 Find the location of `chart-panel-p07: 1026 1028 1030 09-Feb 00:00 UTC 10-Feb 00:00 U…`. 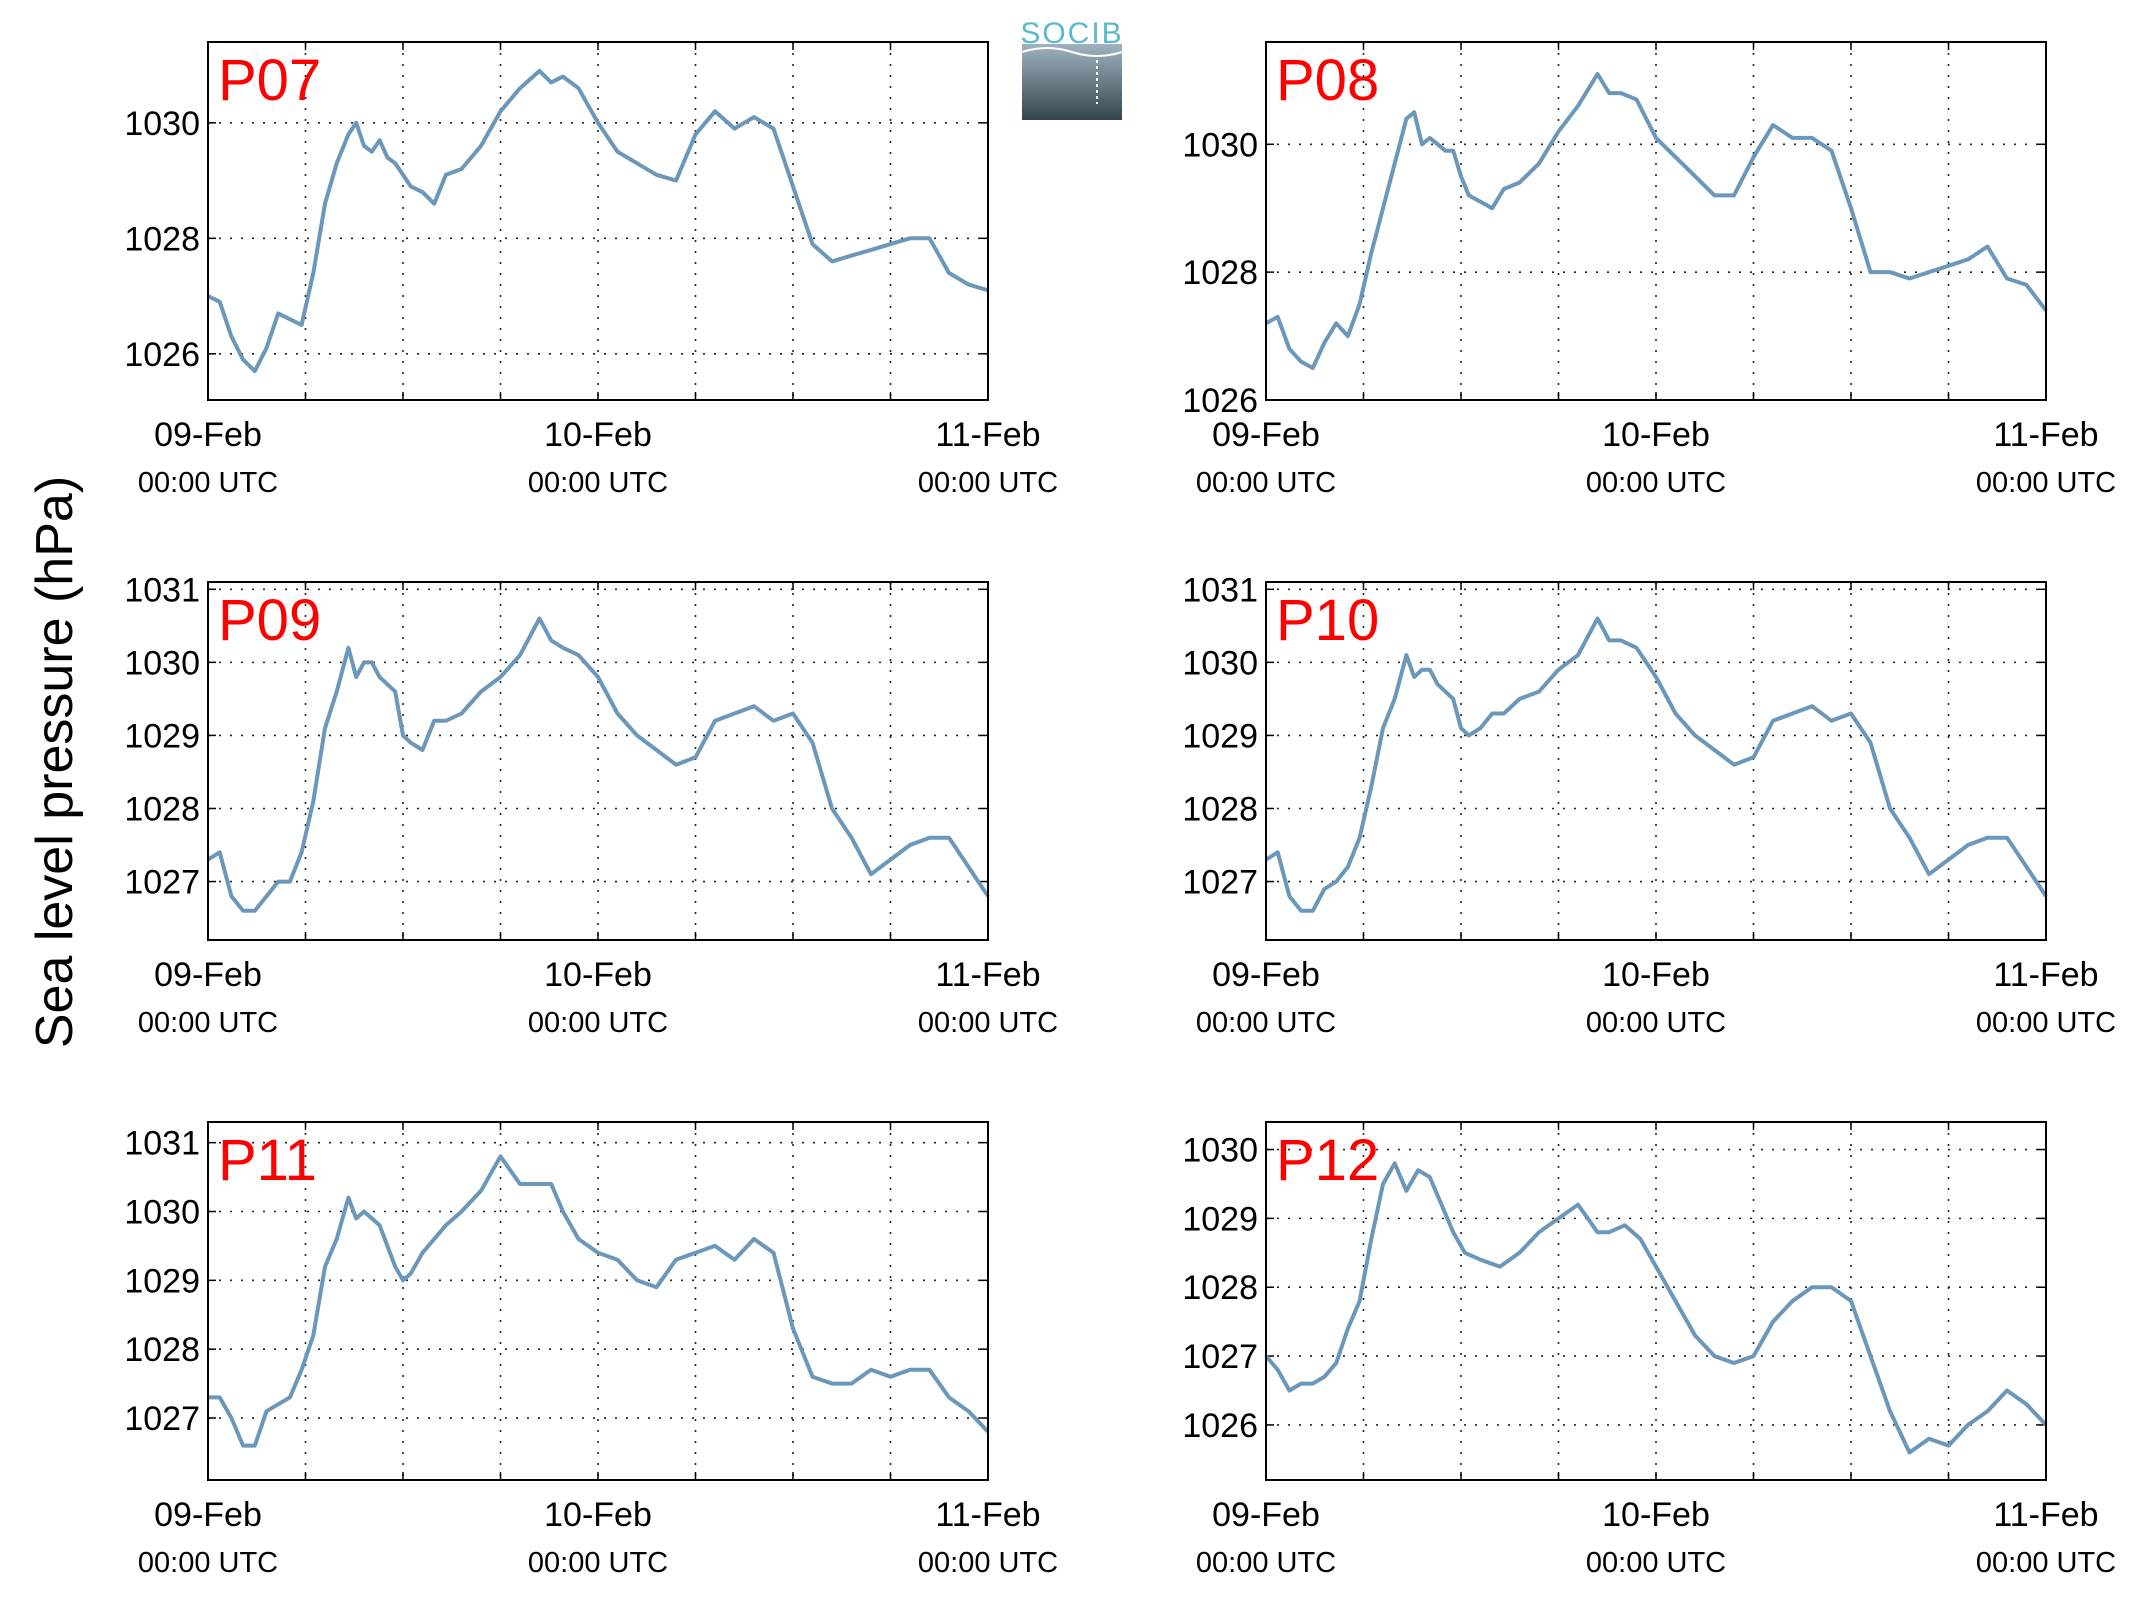

chart-panel-p07: 1026 1028 1030 09-Feb 00:00 UTC 10-Feb 00:00 U… is located at coordinates (591, 270).